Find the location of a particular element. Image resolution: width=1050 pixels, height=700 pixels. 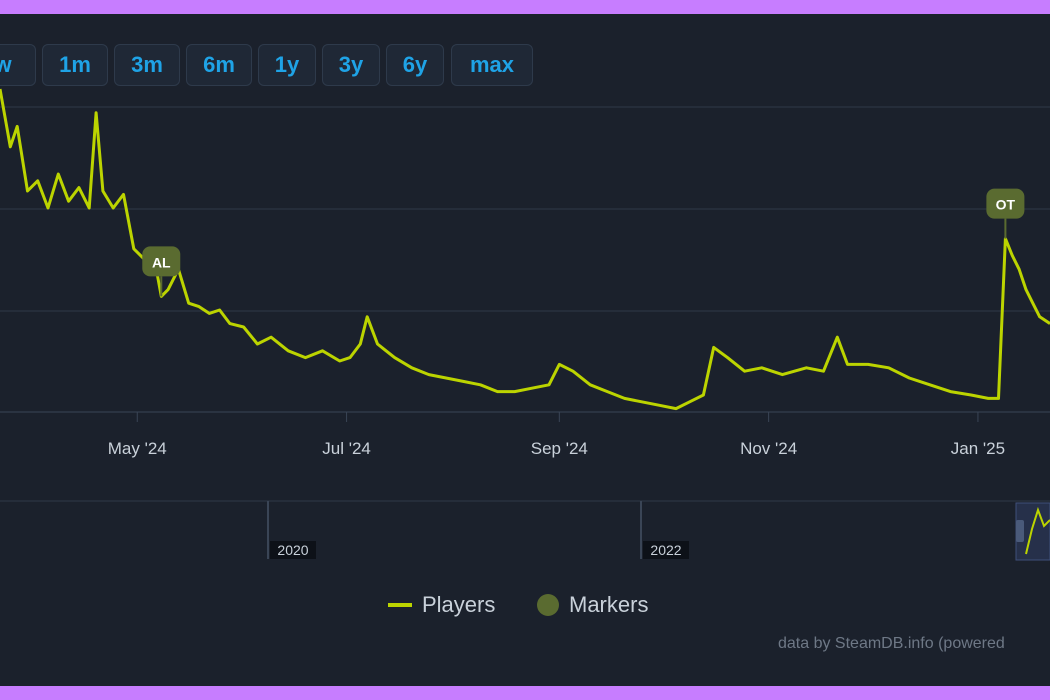

legend-item-players: Players is located at coordinates (441, 605).